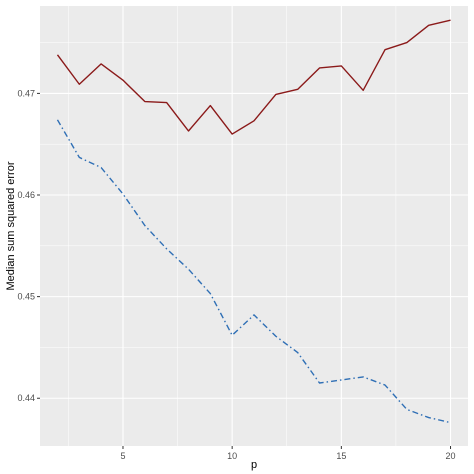 The width and height of the screenshot is (474, 474). I want to click on y-tick-label: 0.45, so click(26, 297).